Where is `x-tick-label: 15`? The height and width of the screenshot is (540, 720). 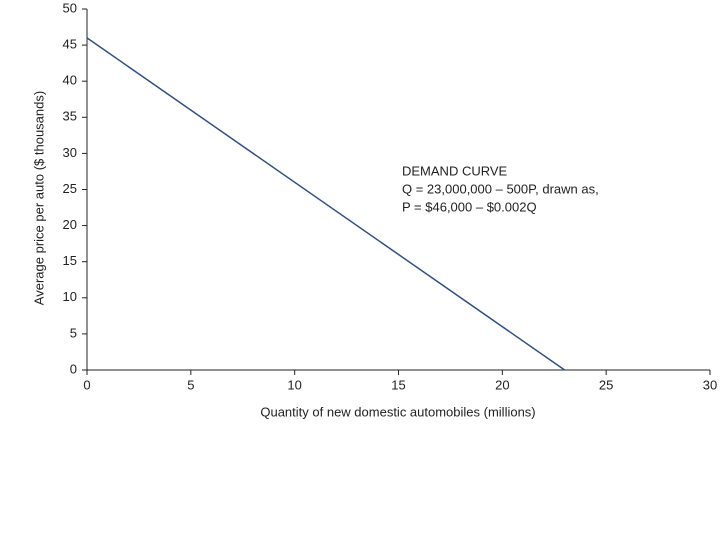
x-tick-label: 15 is located at coordinates (398, 384).